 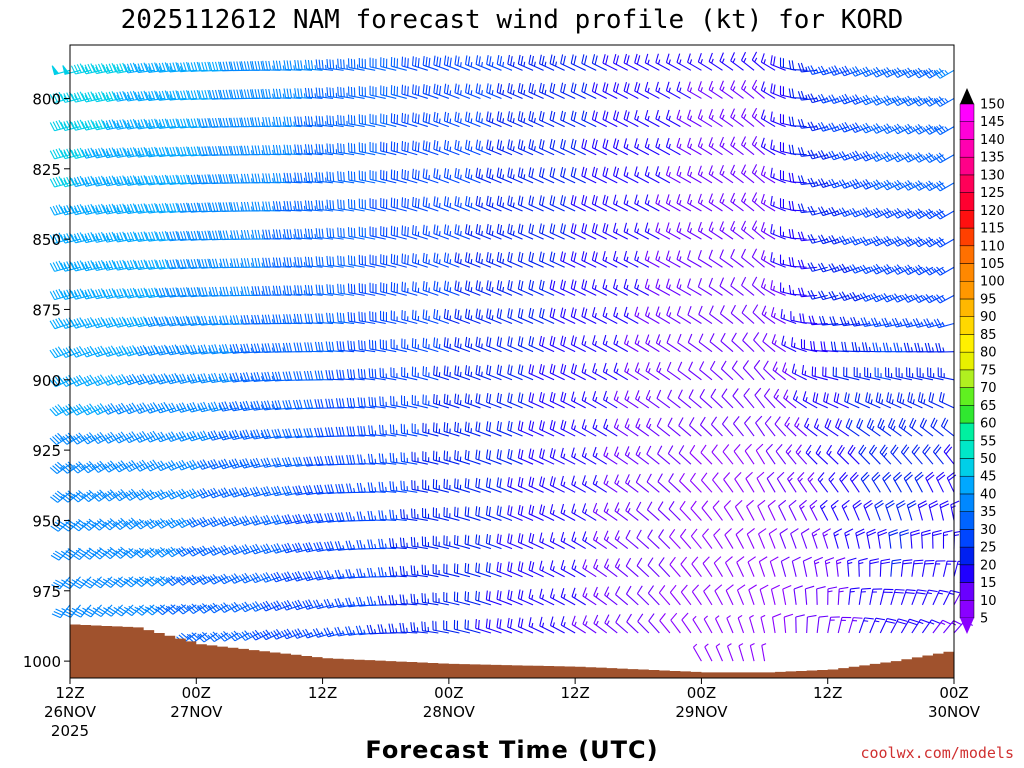 I want to click on x-tick-label: 30NOV, so click(x=954, y=712).